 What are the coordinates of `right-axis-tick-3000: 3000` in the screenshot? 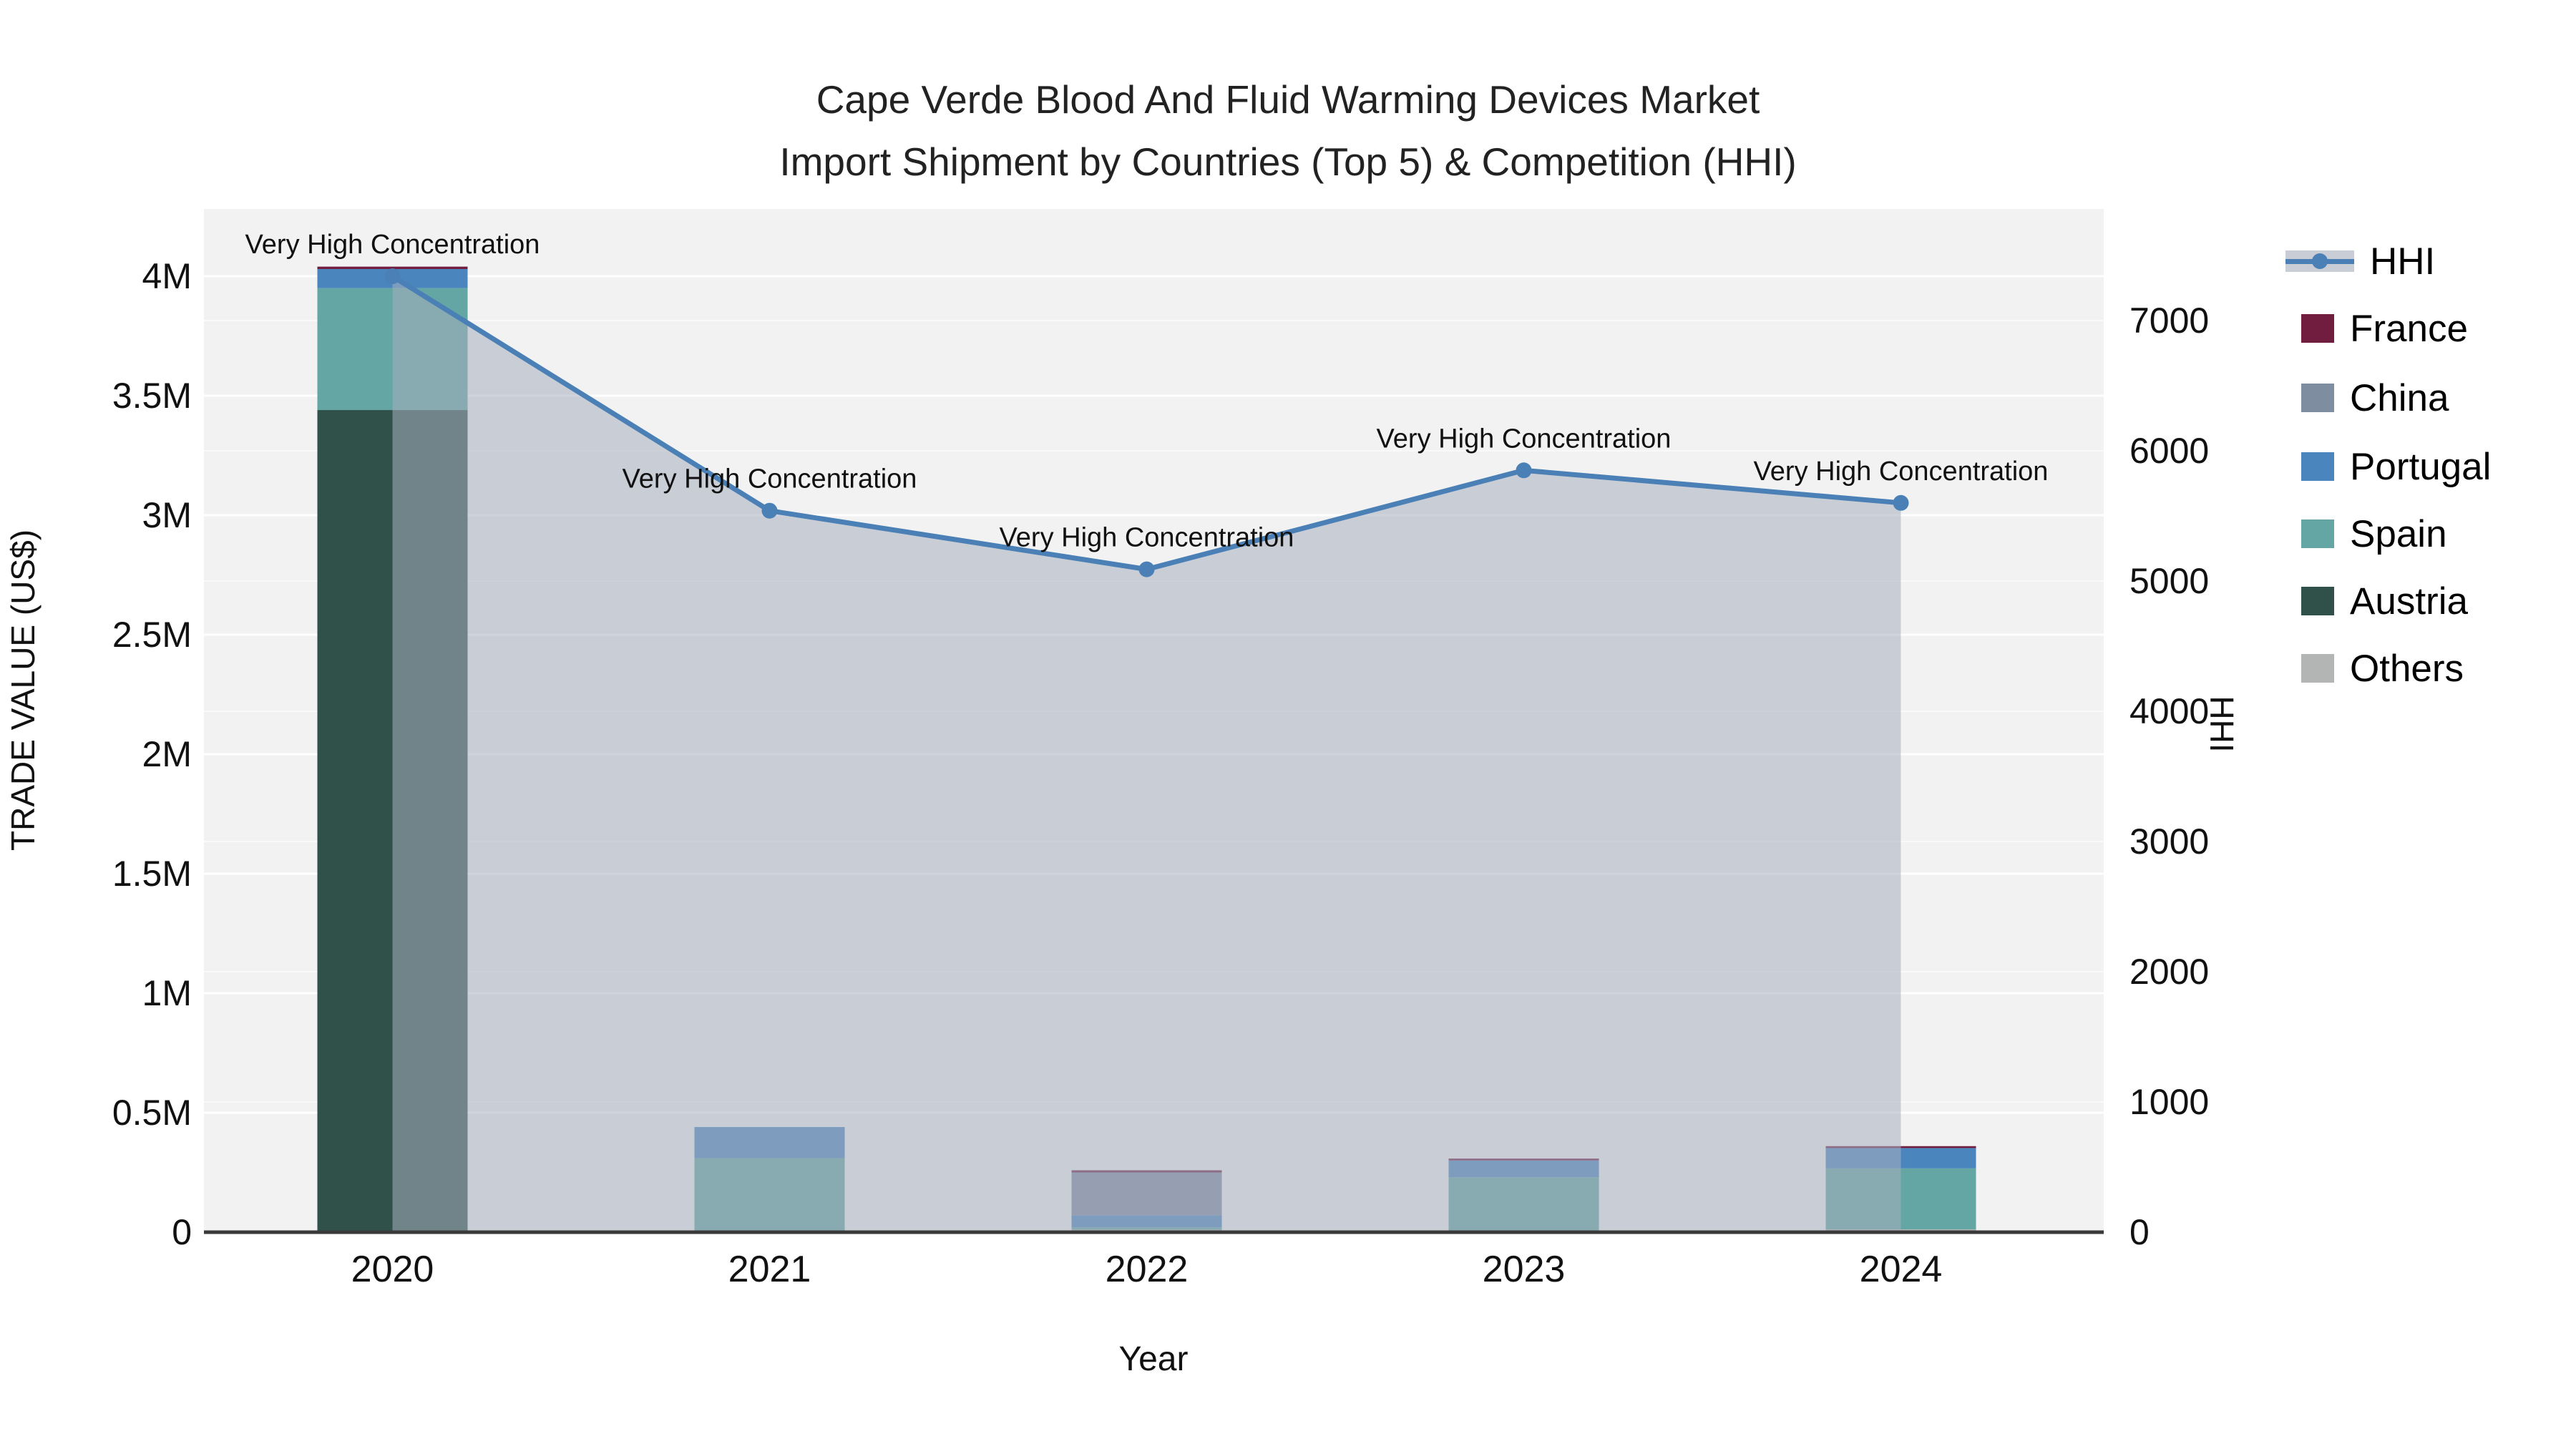 It's located at (2169, 841).